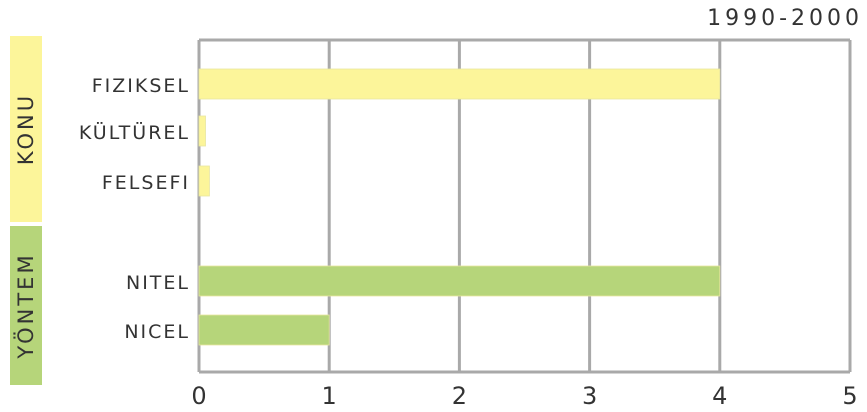 Image resolution: width=867 pixels, height=412 pixels. I want to click on group-band-konu, so click(26, 129).